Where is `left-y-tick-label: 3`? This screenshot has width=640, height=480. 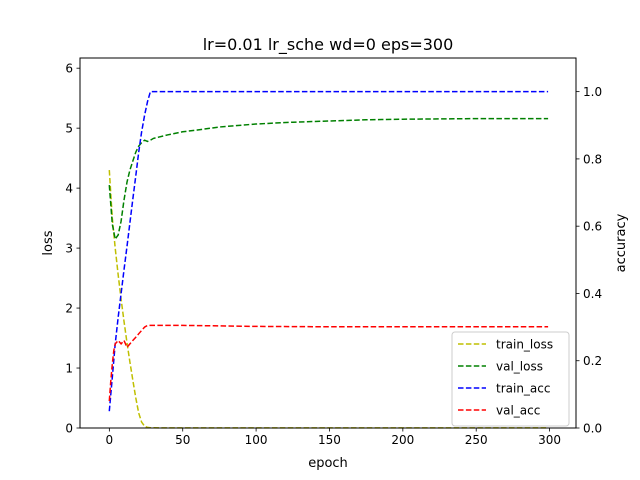
left-y-tick-label: 3 is located at coordinates (69, 249).